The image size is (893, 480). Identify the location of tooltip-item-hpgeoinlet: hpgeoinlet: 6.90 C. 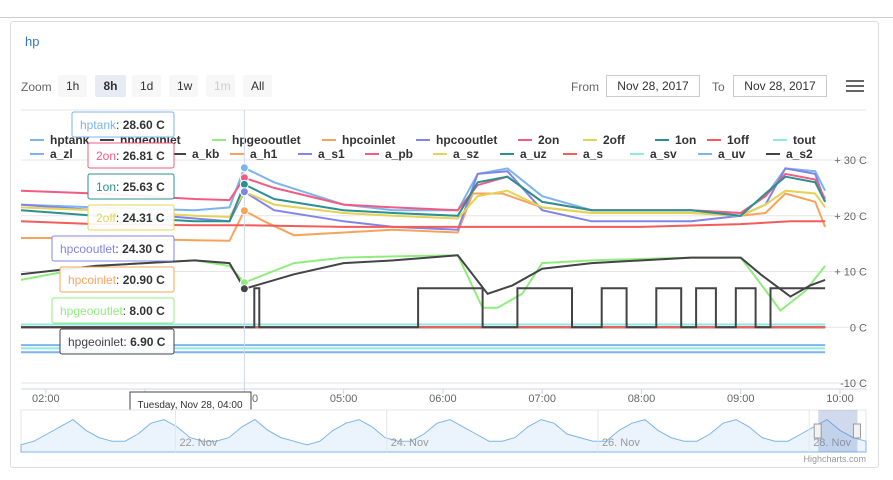
(117, 342).